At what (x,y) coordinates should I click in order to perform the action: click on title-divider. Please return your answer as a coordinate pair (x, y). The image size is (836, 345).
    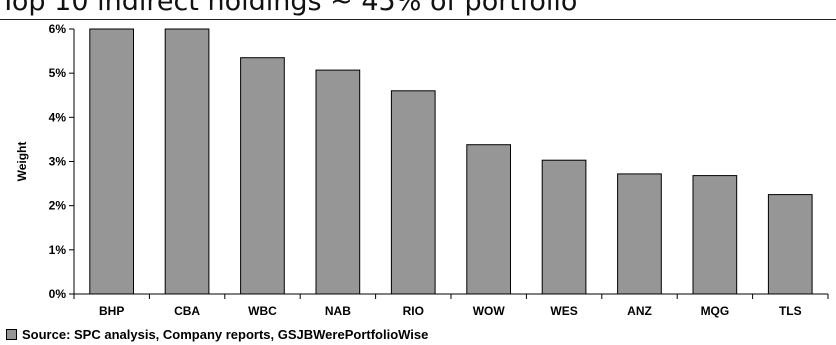
    Looking at the image, I should click on (418, 19).